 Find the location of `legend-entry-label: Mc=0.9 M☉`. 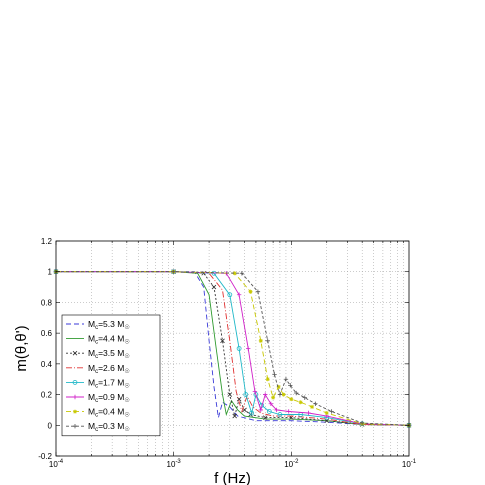

legend-entry-label: Mc=0.9 M☉ is located at coordinates (109, 398).